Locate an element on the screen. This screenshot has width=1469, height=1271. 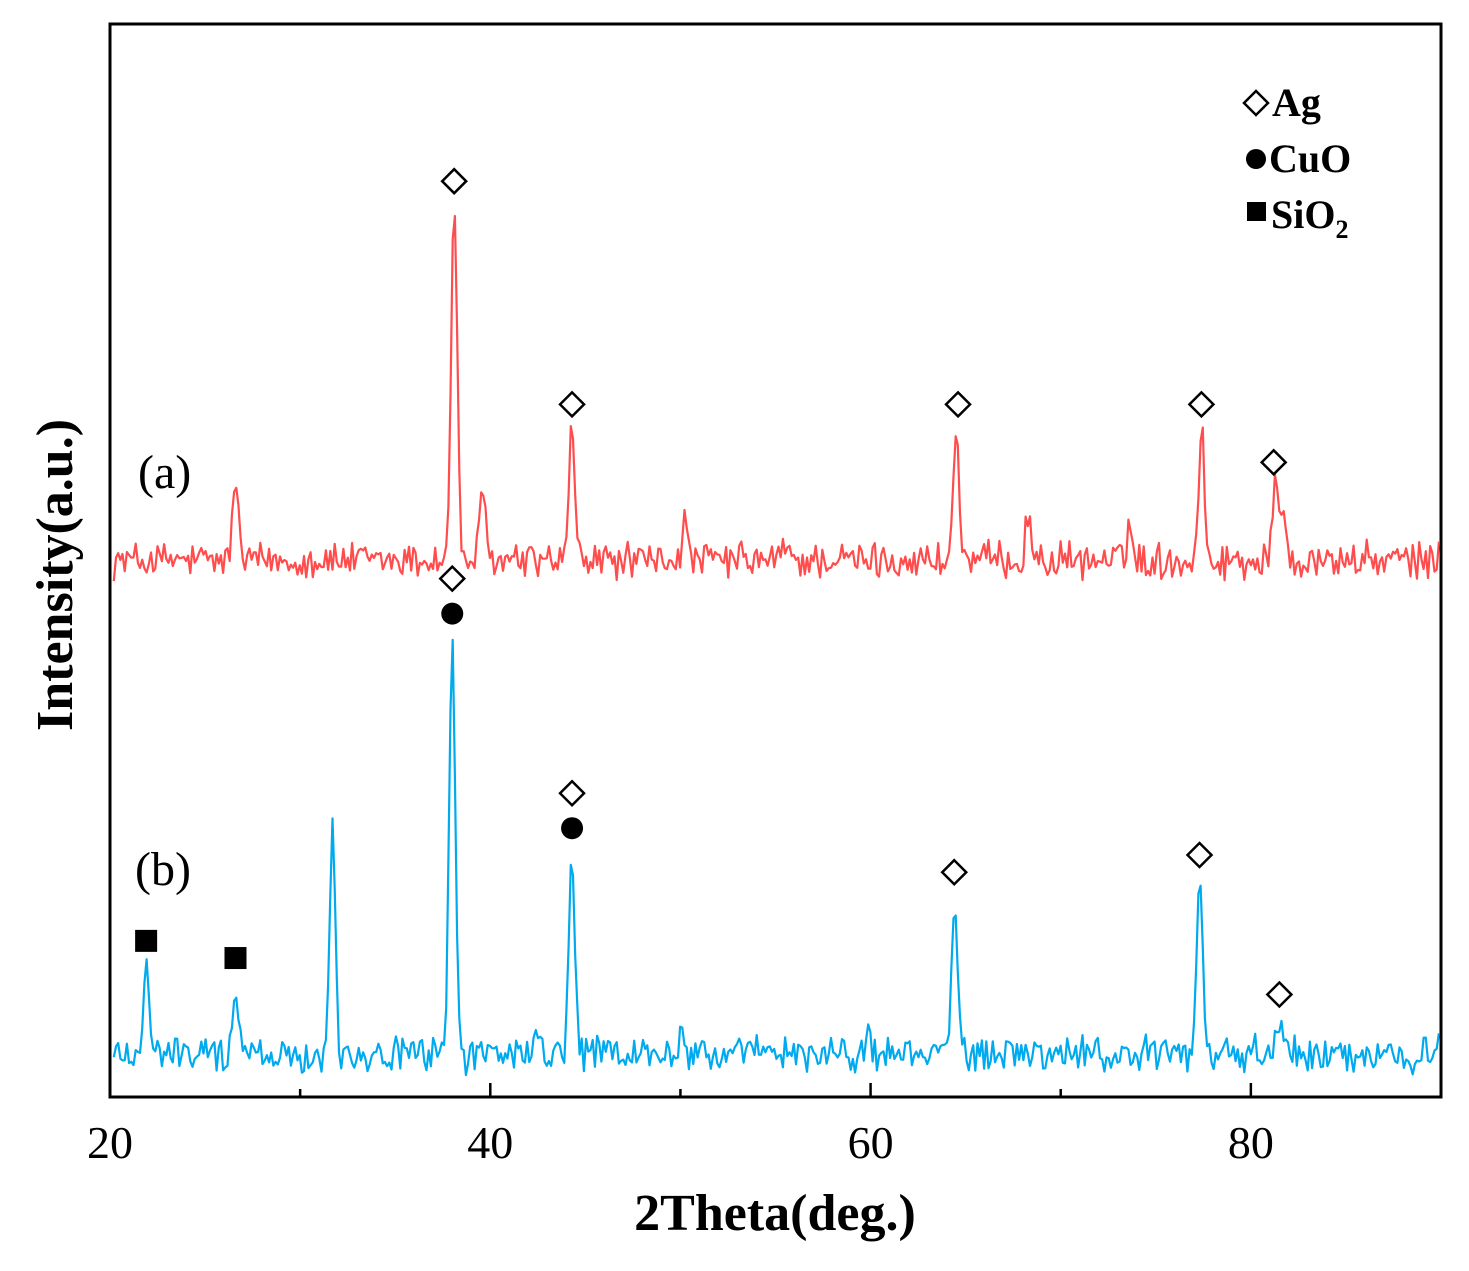
series-label-a: (a) is located at coordinates (164, 472).